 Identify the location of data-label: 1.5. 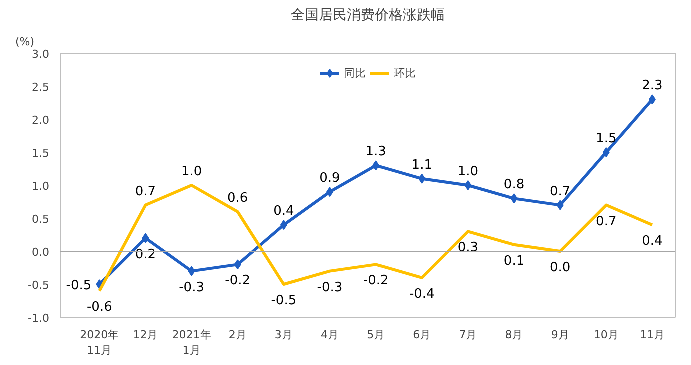
(606, 139).